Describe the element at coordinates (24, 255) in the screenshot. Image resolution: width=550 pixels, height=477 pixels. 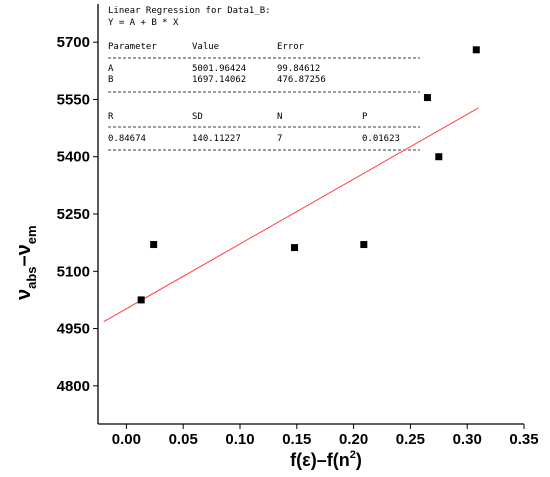
I see `y-title-dash: –ν` at that location.